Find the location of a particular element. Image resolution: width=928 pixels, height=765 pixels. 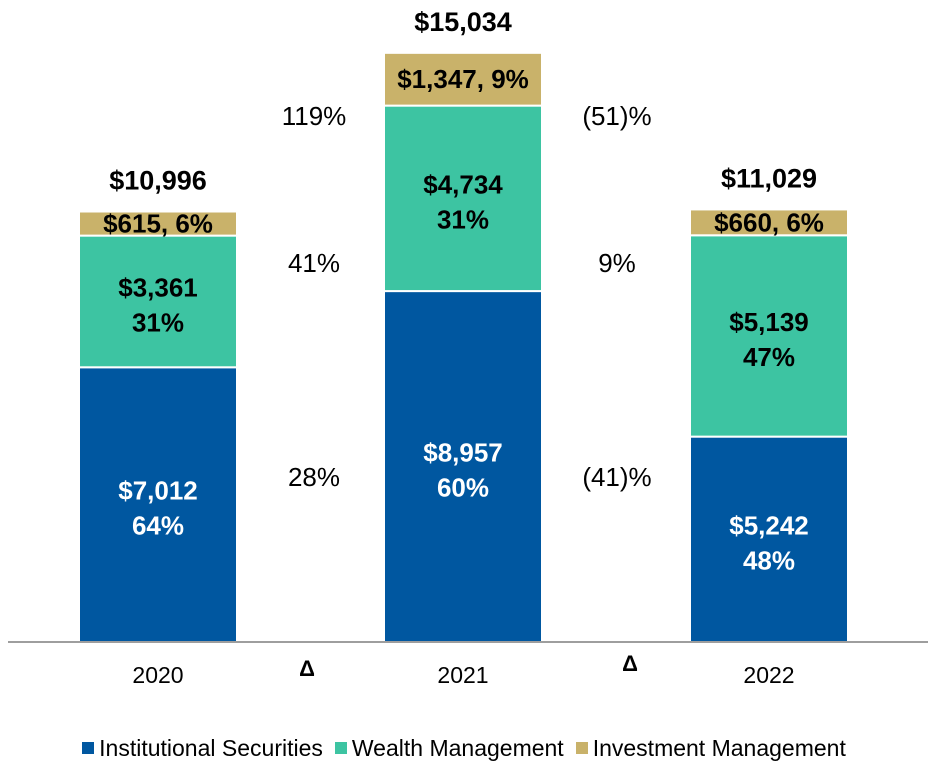

bar-institutional-securities-2020 is located at coordinates (158, 504).